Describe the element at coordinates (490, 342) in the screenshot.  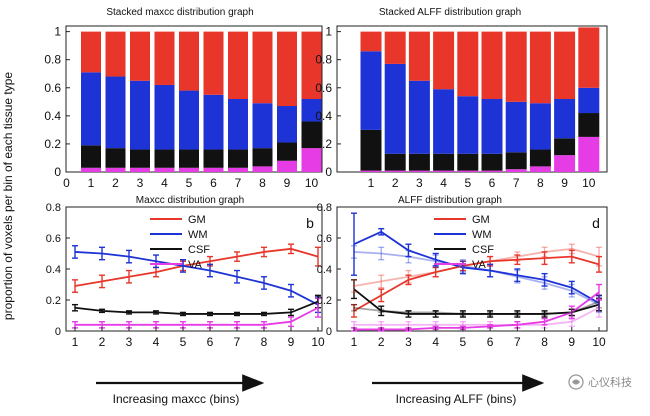
I see `xtick-label-d: 6` at that location.